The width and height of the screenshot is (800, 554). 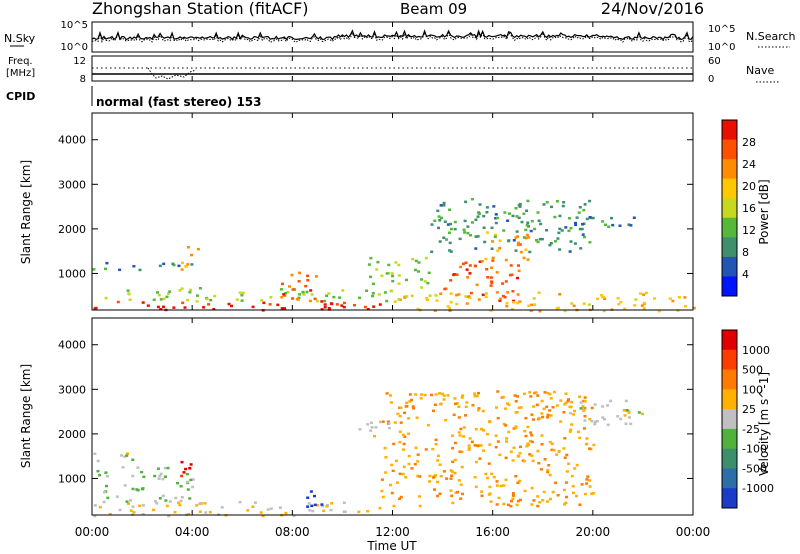 What do you see at coordinates (20, 96) in the screenshot?
I see `cpid-label: CPID` at bounding box center [20, 96].